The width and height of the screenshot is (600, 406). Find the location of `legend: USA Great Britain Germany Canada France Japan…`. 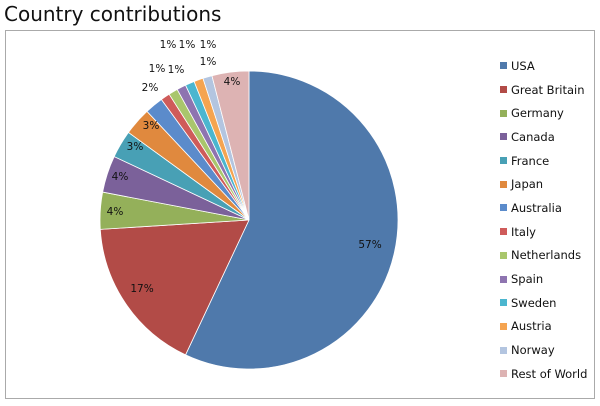

legend: USA Great Britain Germany Canada France Japan… is located at coordinates (543, 220).